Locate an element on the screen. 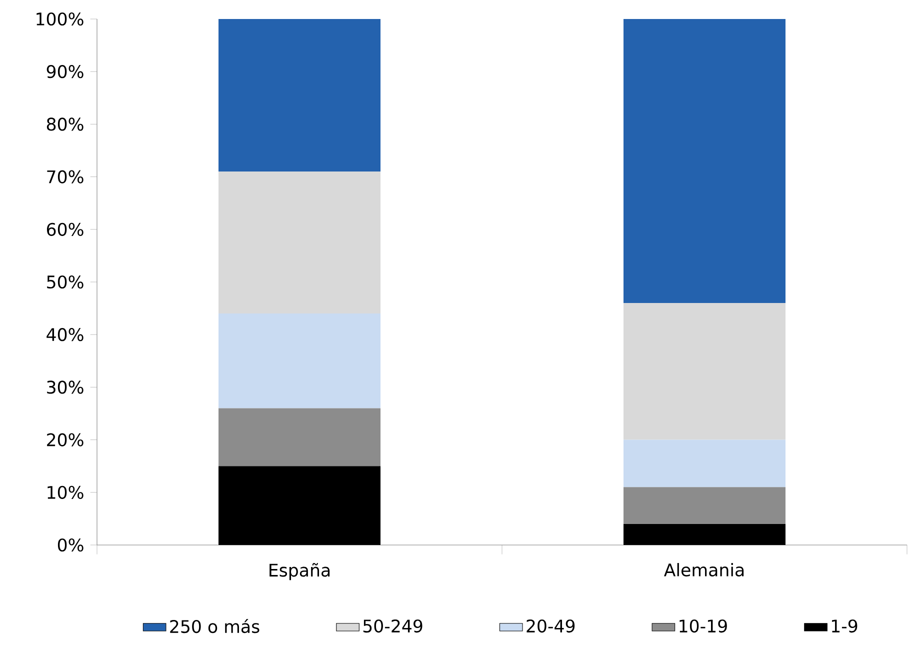 The height and width of the screenshot is (648, 915). y-tick-label: 60% is located at coordinates (65, 229).